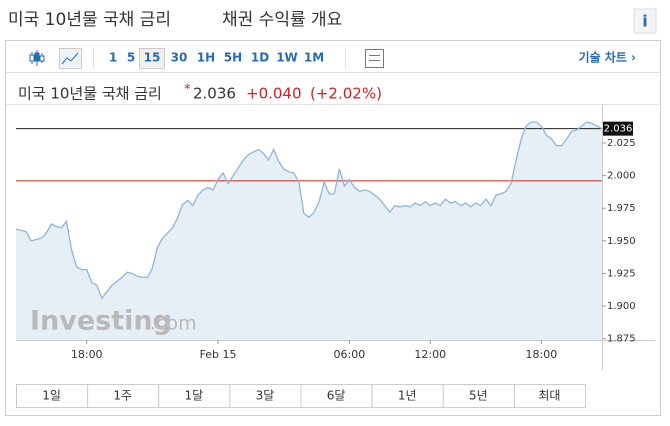 The height and width of the screenshot is (426, 670). What do you see at coordinates (621, 241) in the screenshot?
I see `y-tick-label: 1.950` at bounding box center [621, 241].